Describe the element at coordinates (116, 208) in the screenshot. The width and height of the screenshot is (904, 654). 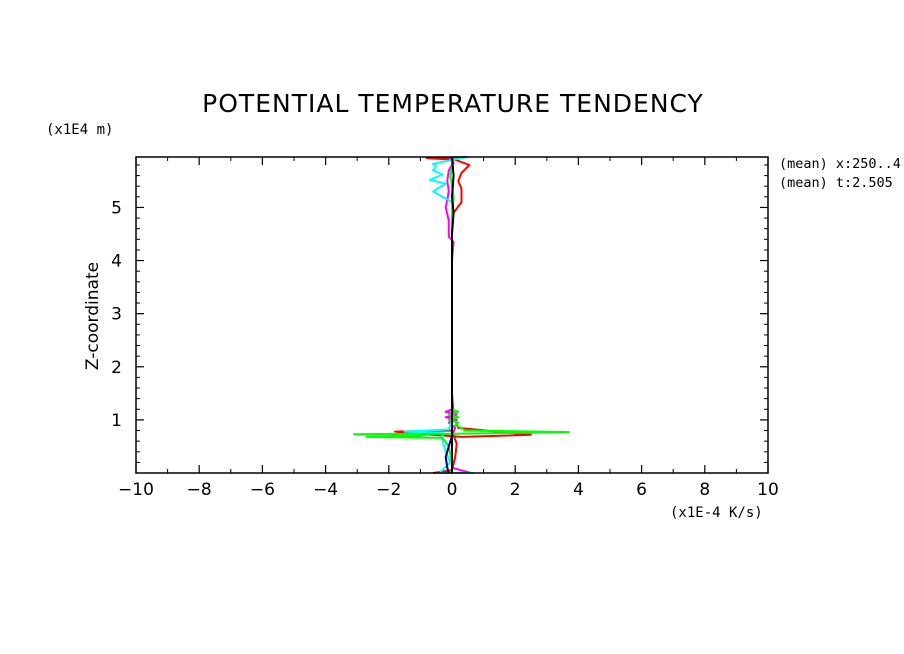
I see `y-tick-label: 5` at that location.